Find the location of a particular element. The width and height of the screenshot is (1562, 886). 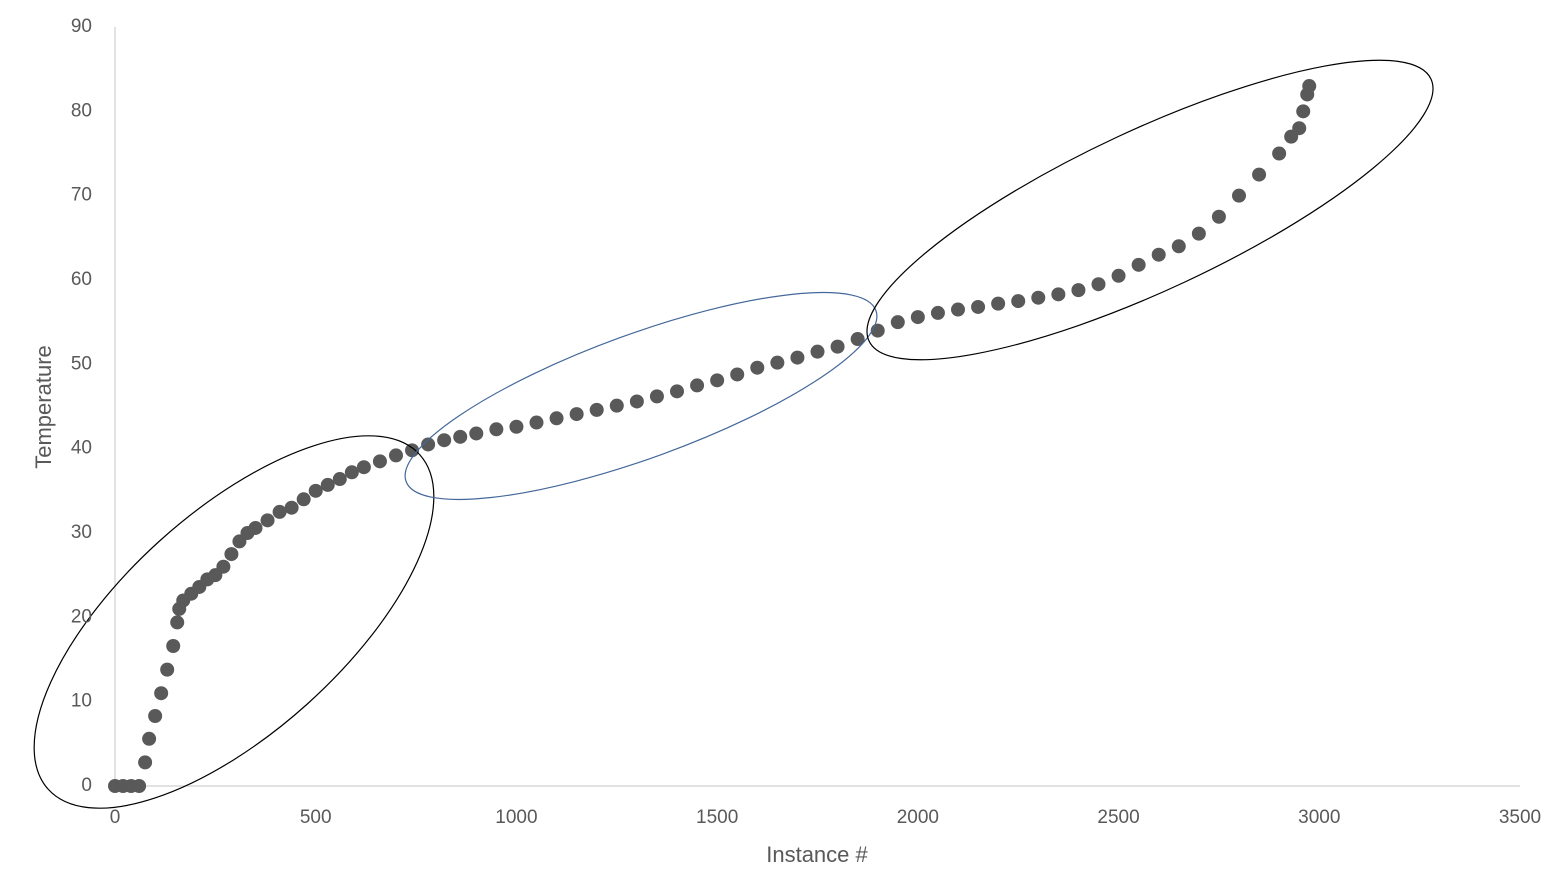

x-tick-label: 2000 is located at coordinates (918, 817).